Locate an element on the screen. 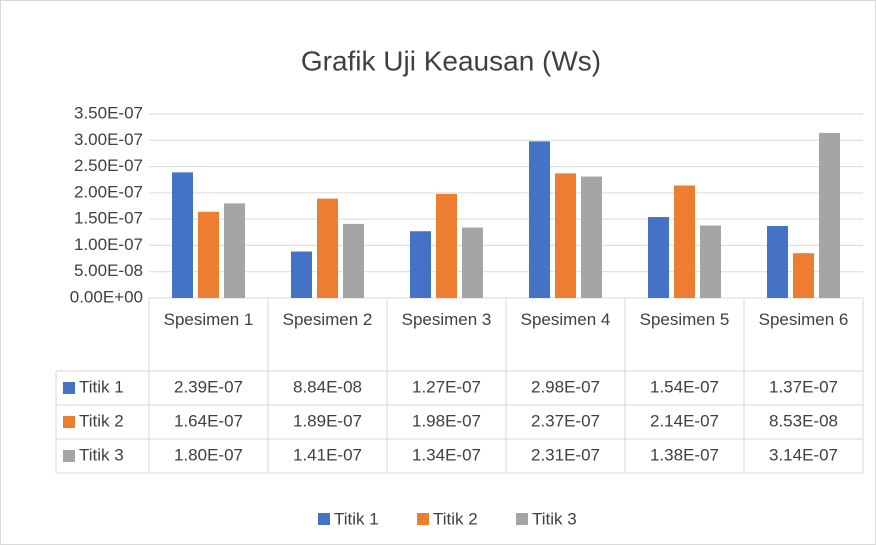 This screenshot has height=545, width=876. table-cell: 1.89E-07 is located at coordinates (327, 420).